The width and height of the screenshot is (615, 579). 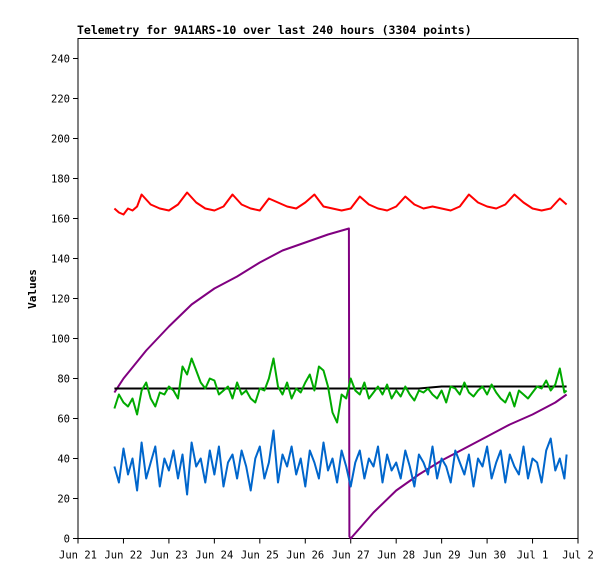 What do you see at coordinates (487, 556) in the screenshot?
I see `x-tick-label: Jun 30` at bounding box center [487, 556].